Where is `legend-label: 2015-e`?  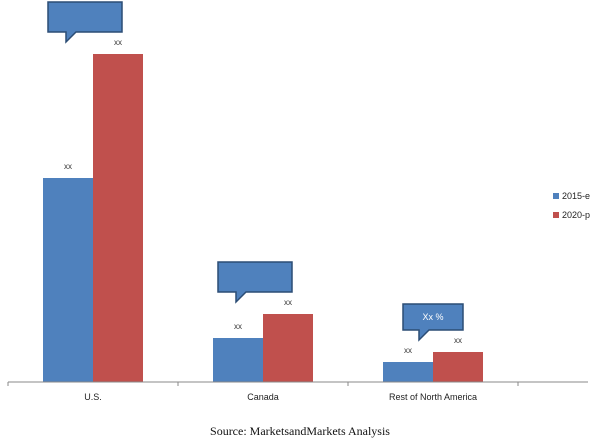
legend-label: 2015-e is located at coordinates (576, 196).